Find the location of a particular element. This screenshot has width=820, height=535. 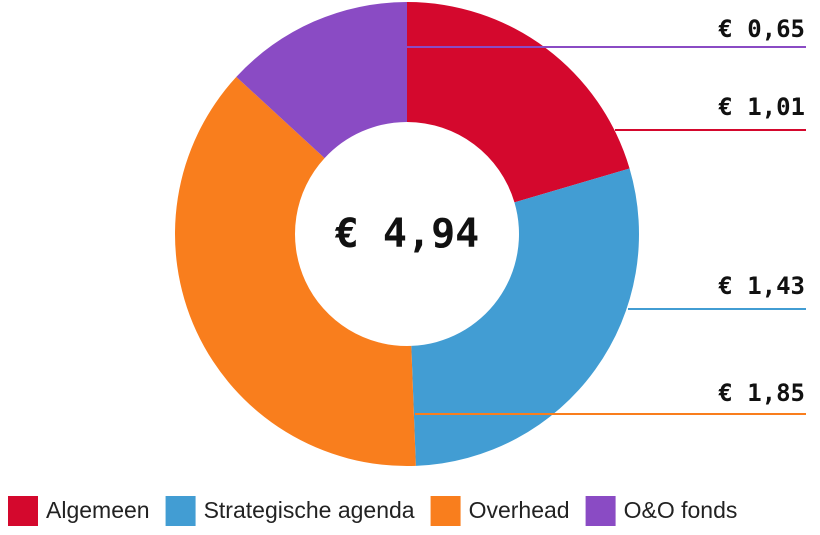

legend-label: O&O fonds is located at coordinates (681, 510).